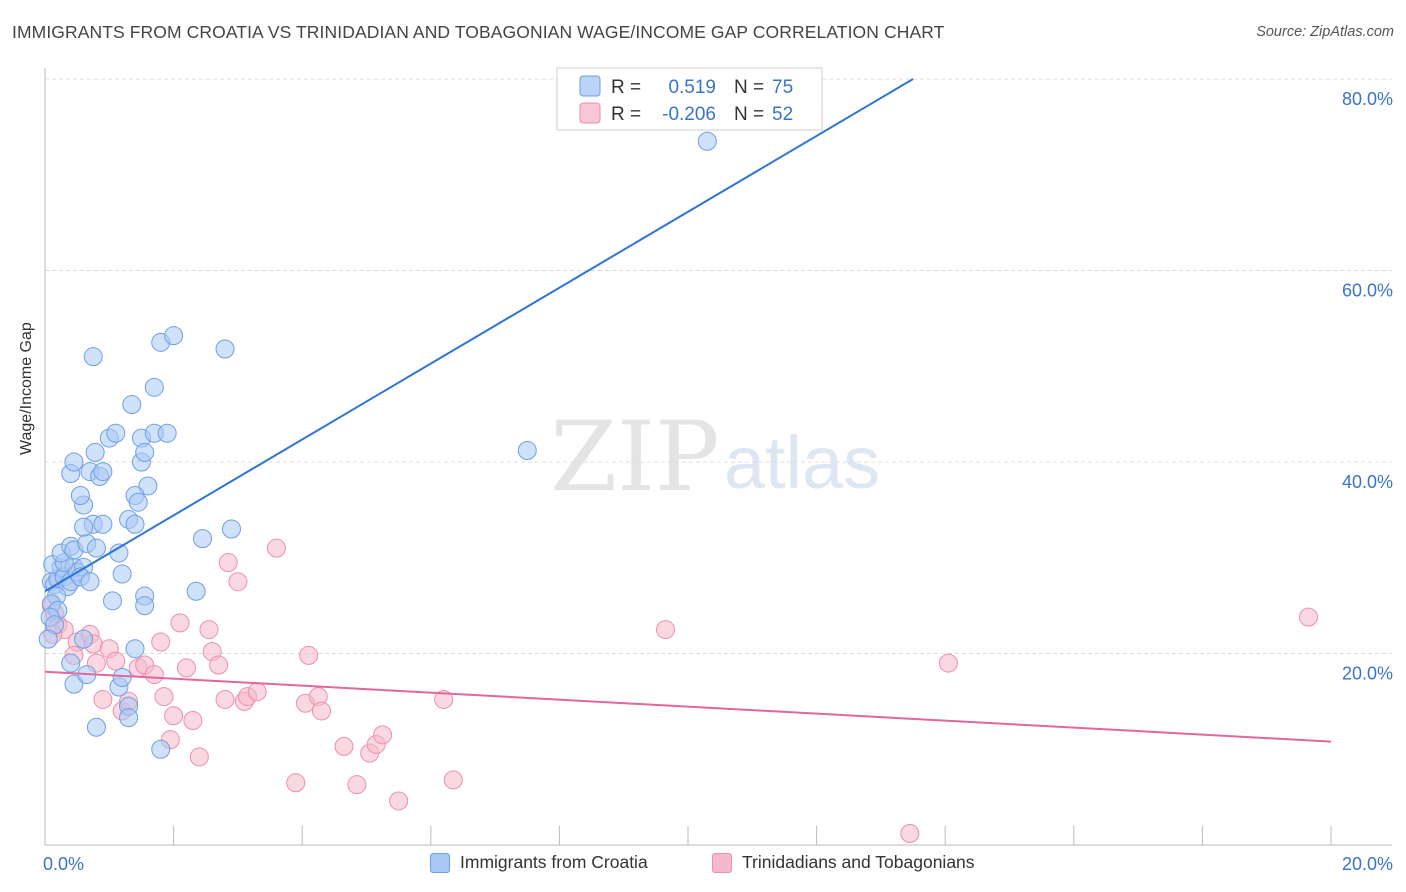 The image size is (1406, 892). I want to click on watermark: ZIP atlas, so click(715, 457).